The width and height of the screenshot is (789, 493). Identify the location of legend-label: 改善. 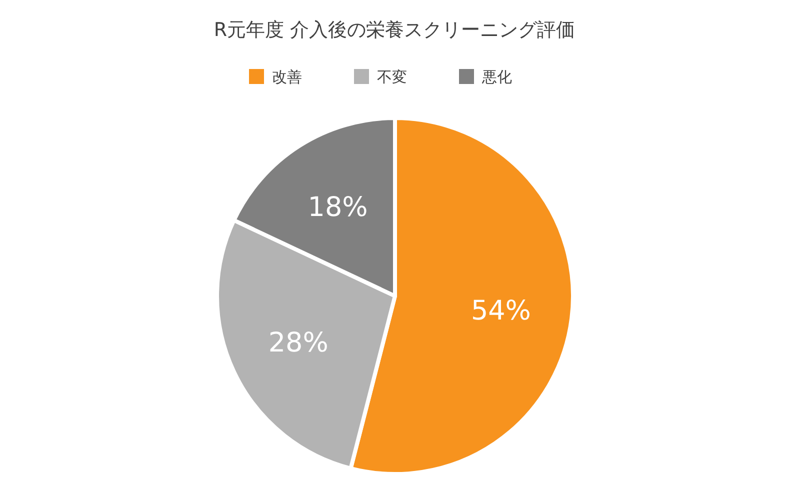
(287, 77).